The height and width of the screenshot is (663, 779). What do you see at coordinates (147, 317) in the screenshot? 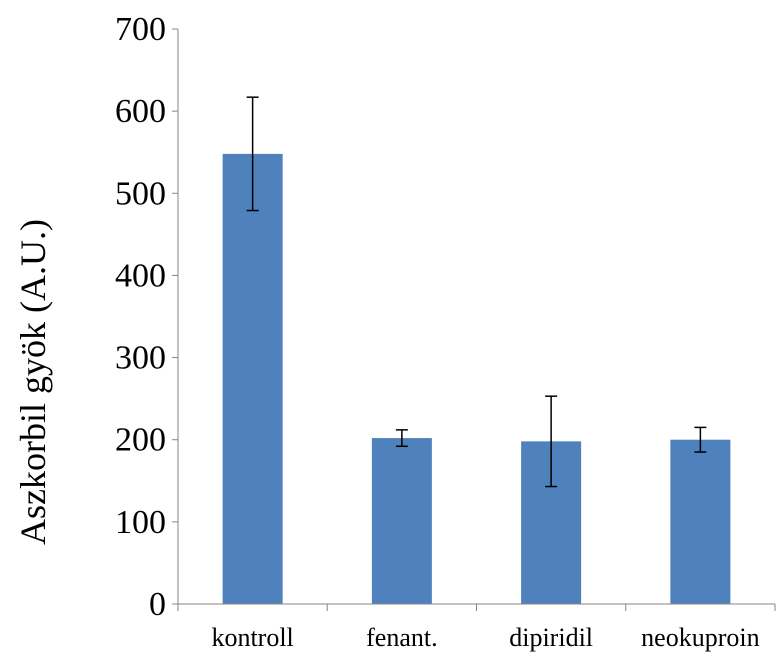
I see `y-axis-ticks: 0 100 200 300 400 500 600 700` at bounding box center [147, 317].